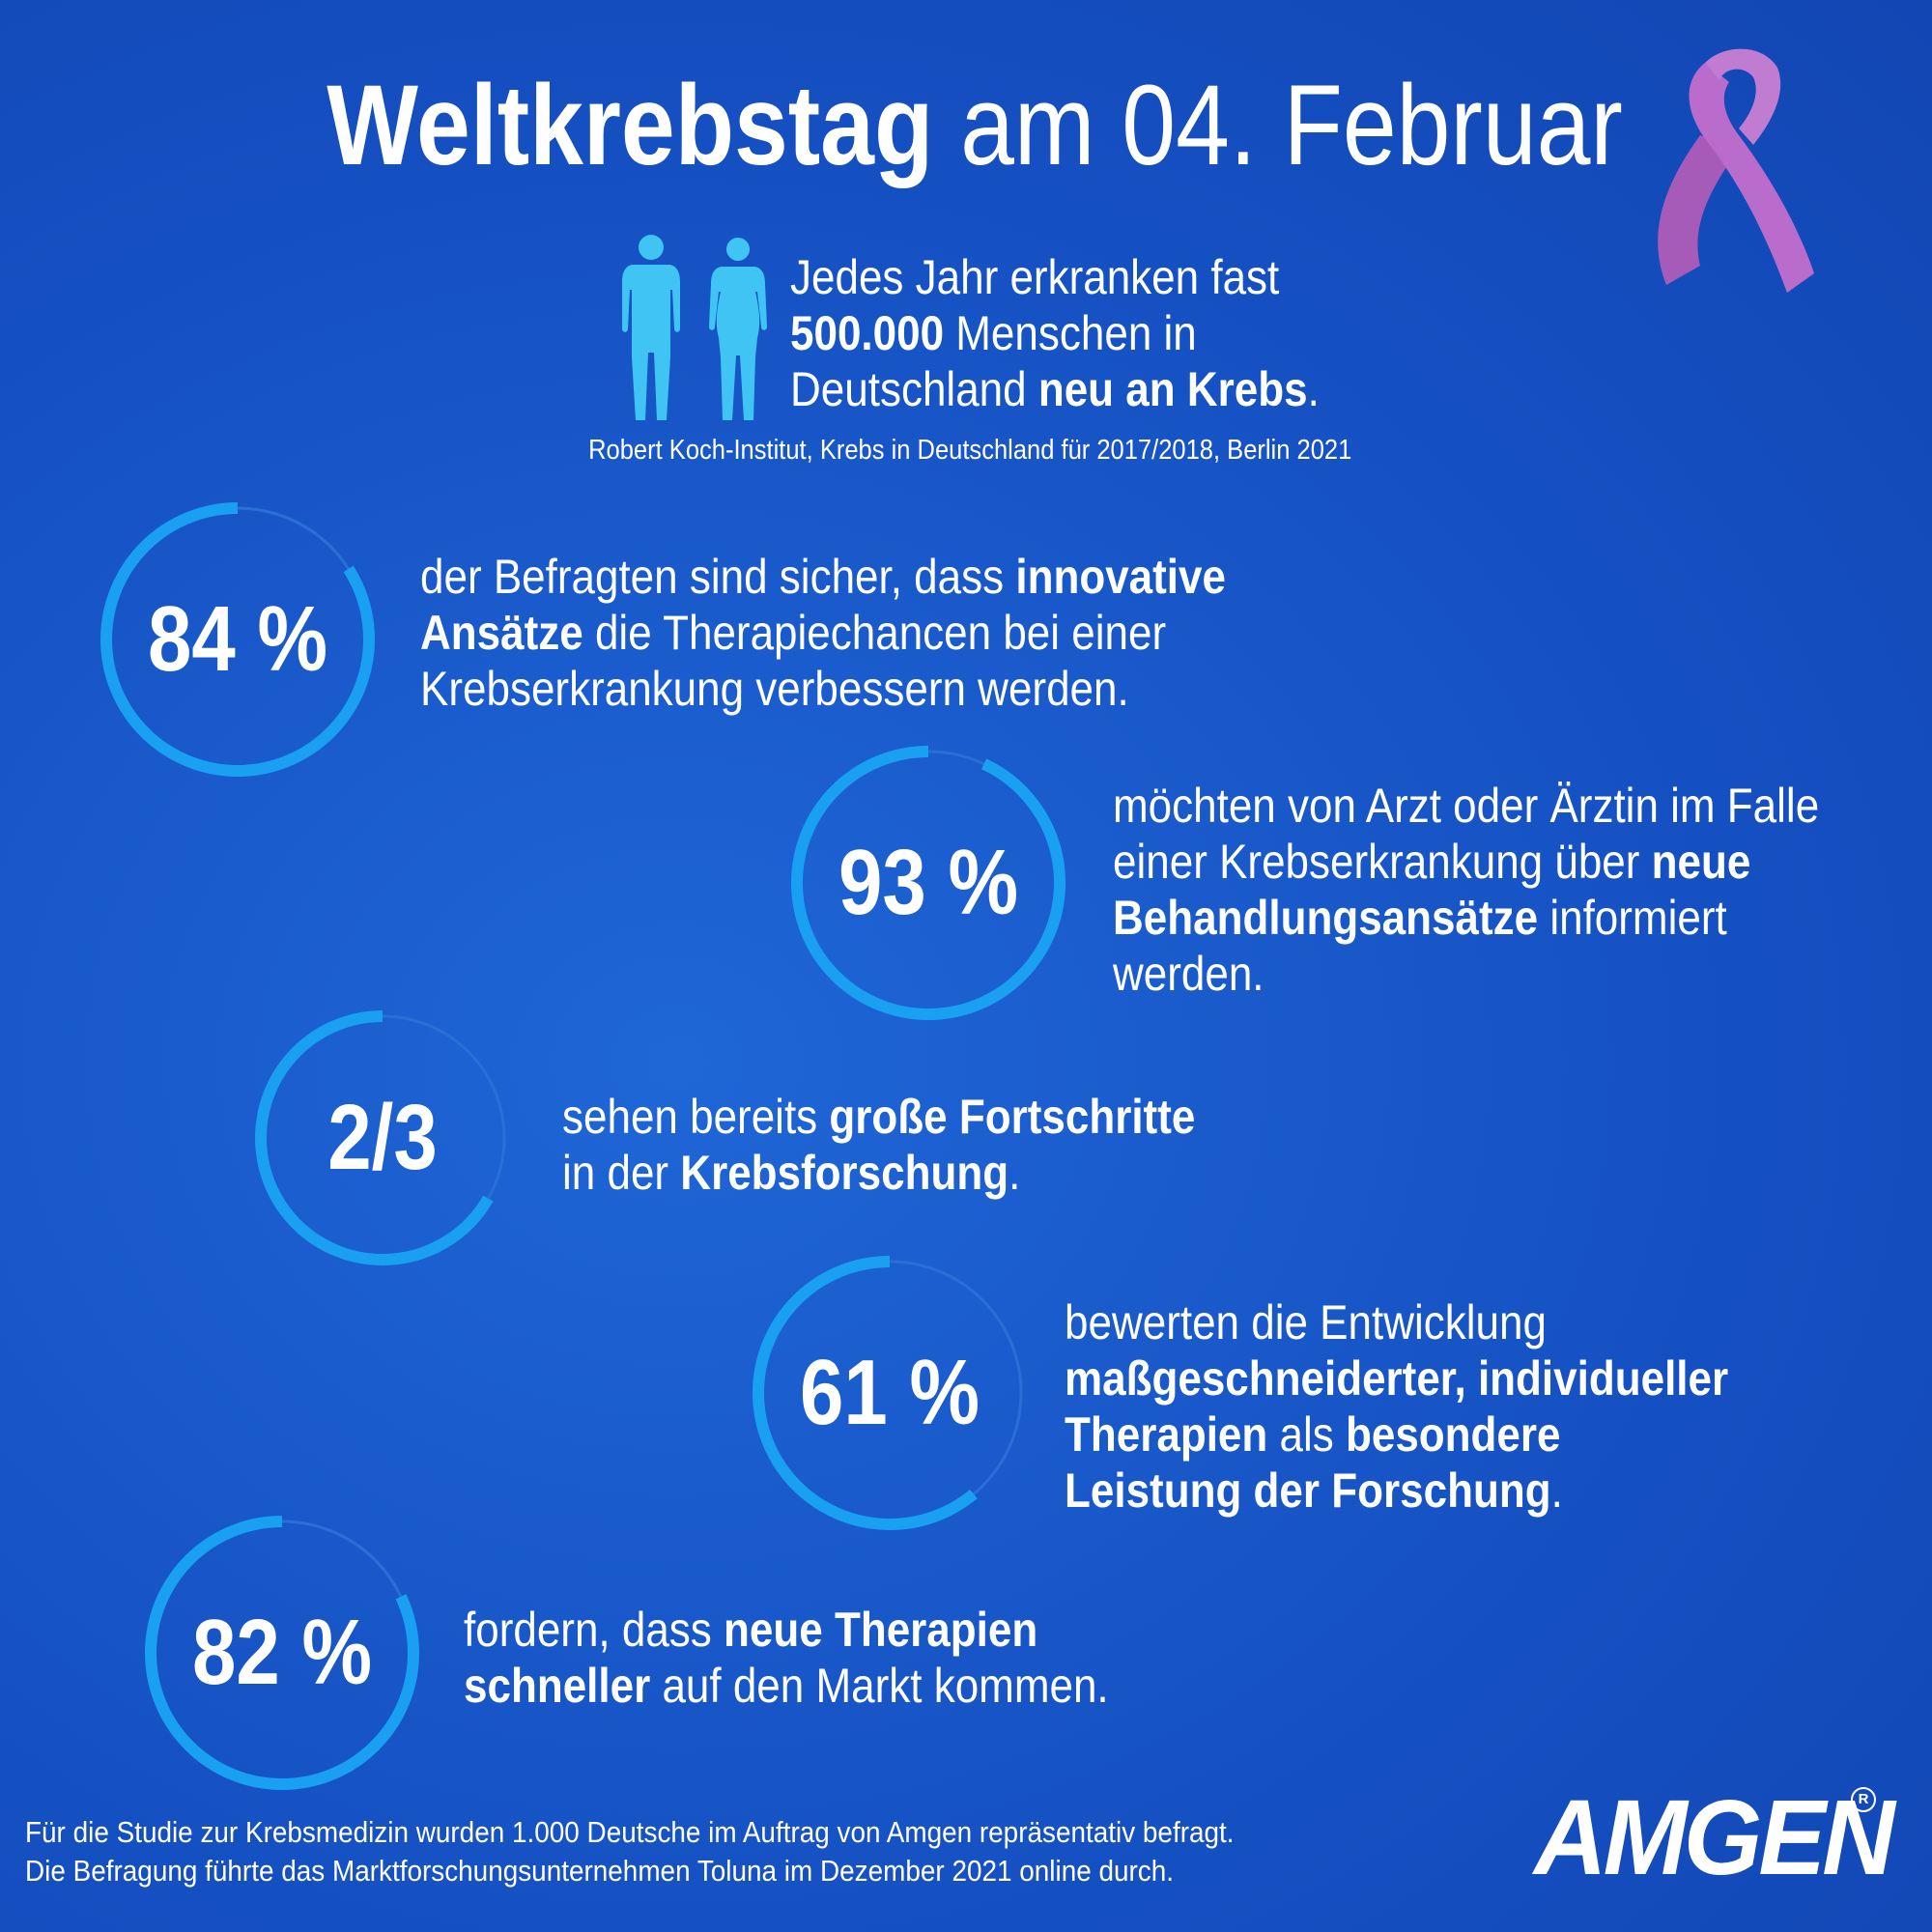 The image size is (1932, 1932). I want to click on intro-number: 500.000, so click(867, 333).